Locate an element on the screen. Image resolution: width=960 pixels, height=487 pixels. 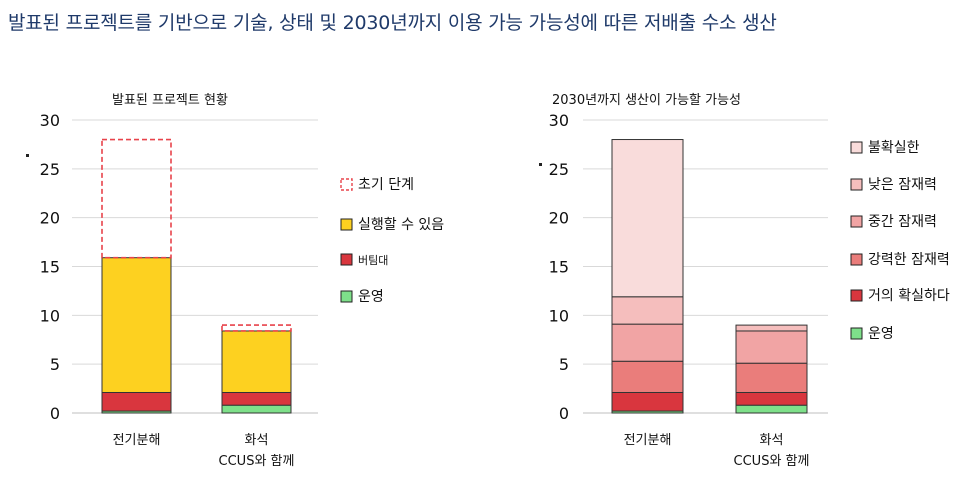
legend-label: 초기 단계 is located at coordinates (386, 185).